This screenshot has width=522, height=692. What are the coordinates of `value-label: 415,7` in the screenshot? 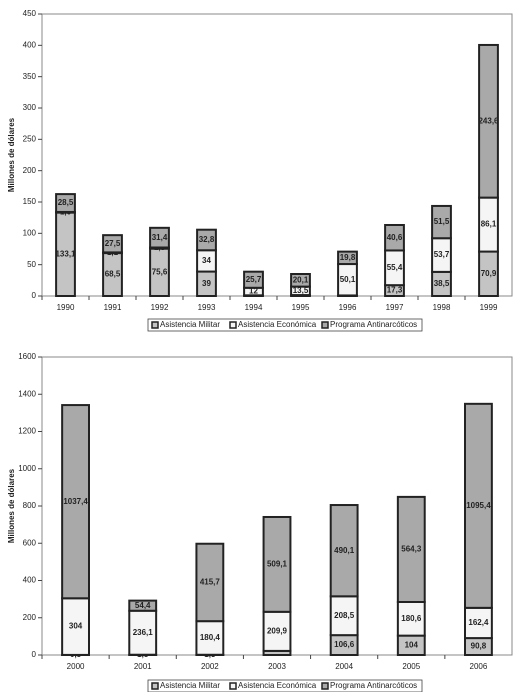 It's located at (210, 582).